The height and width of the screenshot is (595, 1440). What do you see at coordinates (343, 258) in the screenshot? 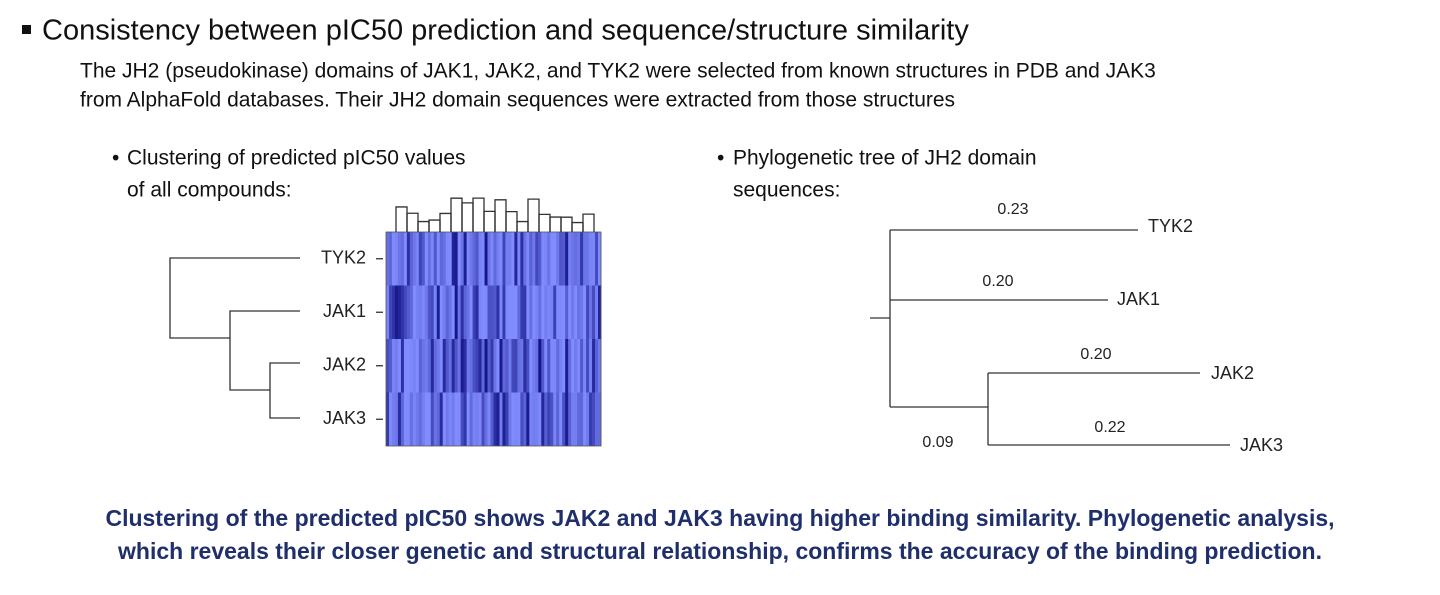
I see `row-label: TYK2` at bounding box center [343, 258].